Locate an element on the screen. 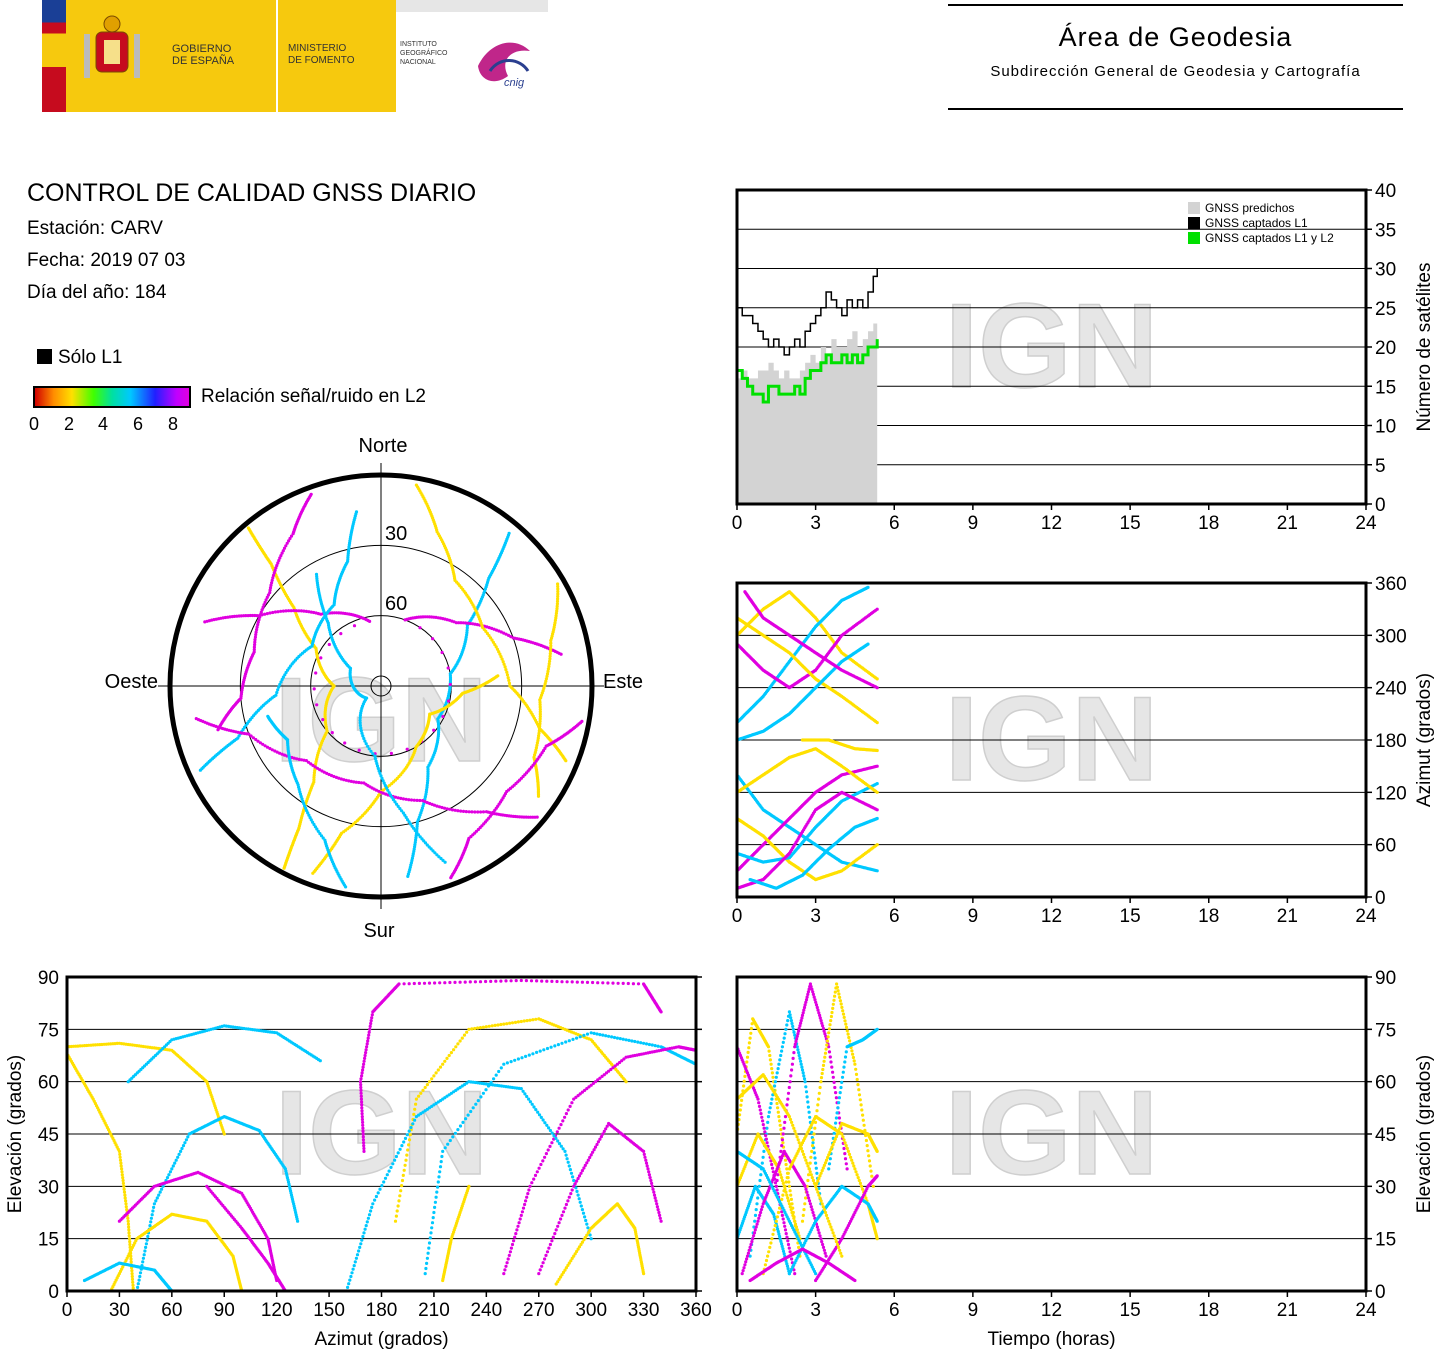 The image size is (1445, 1350). watermark: IGN is located at coordinates (381, 1133).